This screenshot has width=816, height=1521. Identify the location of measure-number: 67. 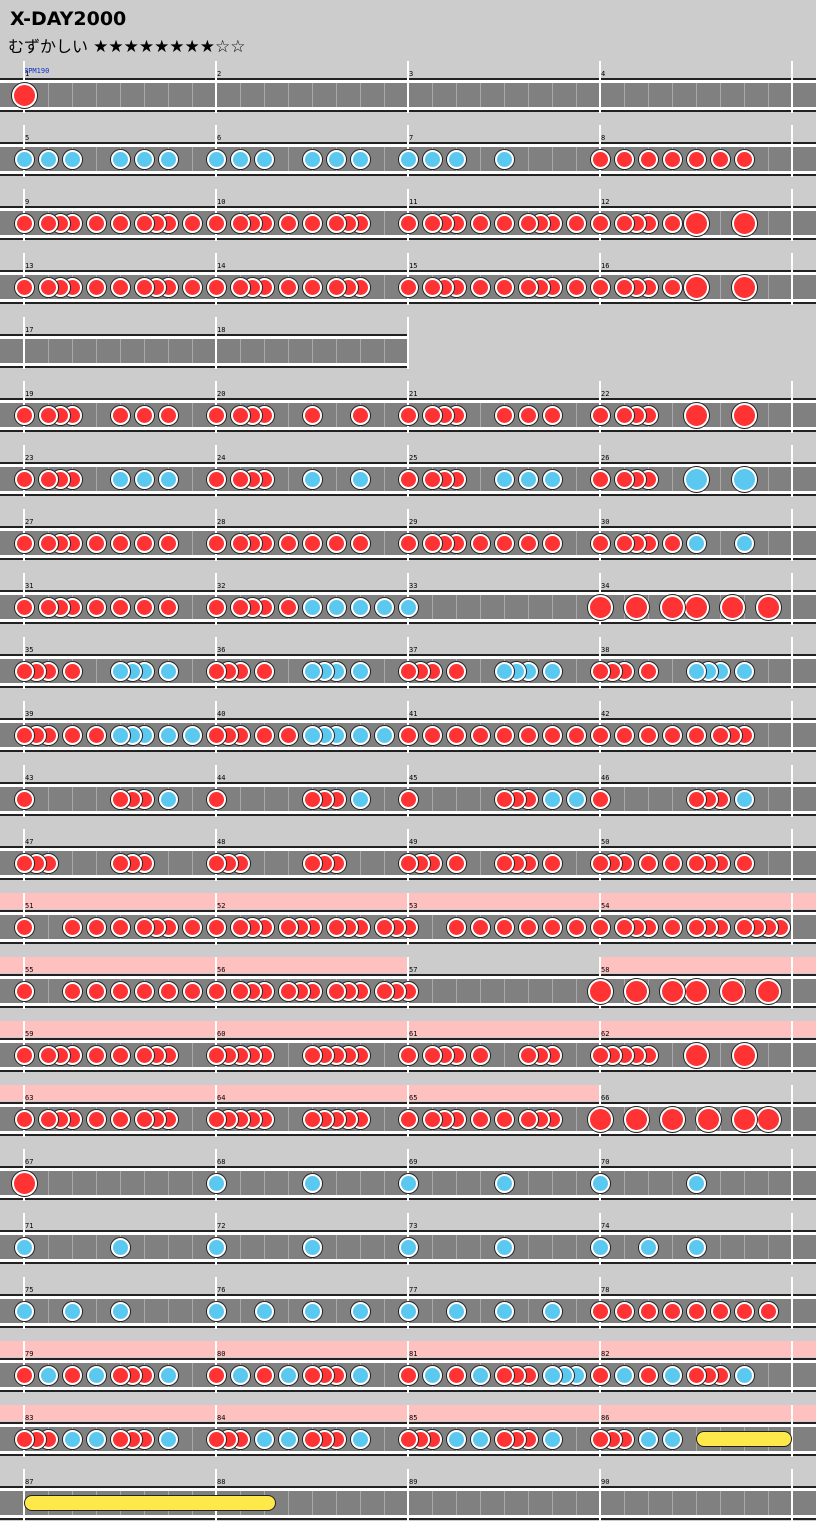
(29, 1162).